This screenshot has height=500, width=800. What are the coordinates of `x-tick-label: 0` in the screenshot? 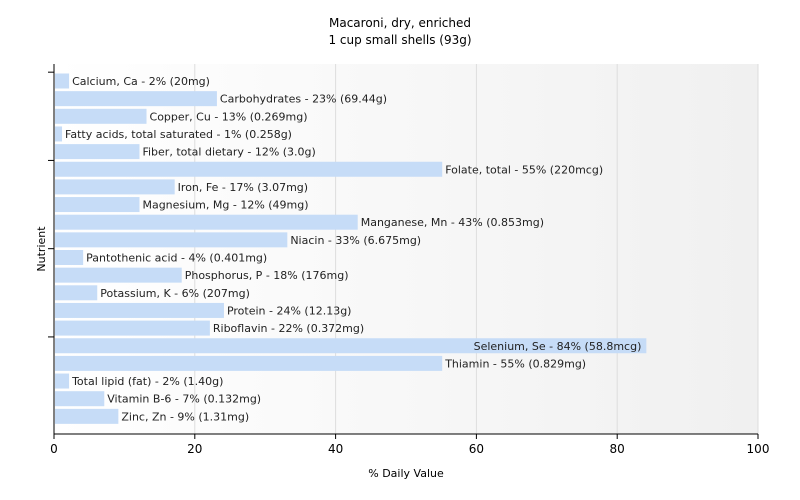 It's located at (54, 449).